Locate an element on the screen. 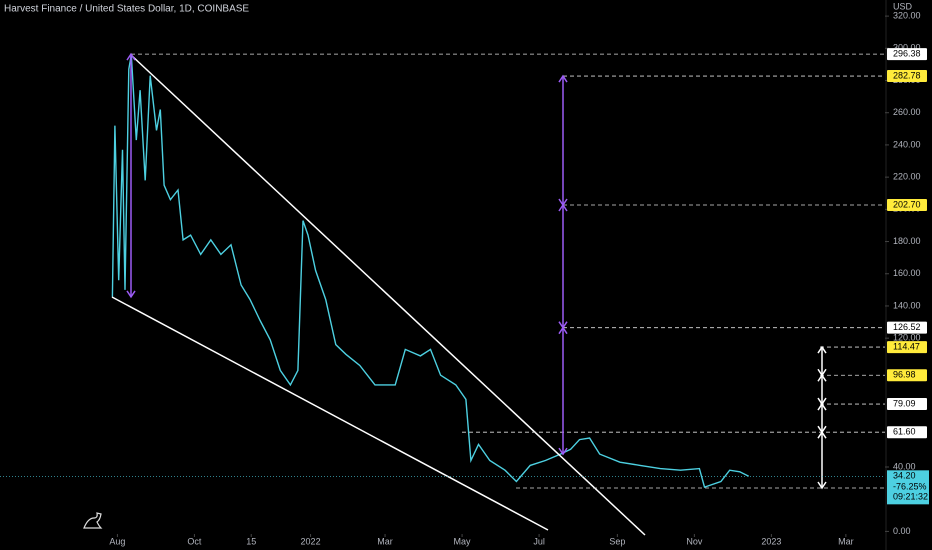  level-label: 202.70 is located at coordinates (907, 204).